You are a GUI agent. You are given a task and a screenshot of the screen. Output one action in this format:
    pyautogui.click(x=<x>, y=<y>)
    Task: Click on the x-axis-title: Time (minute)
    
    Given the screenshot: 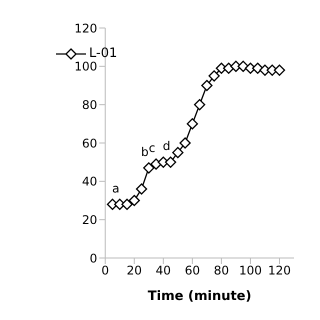 What is the action you would take?
    pyautogui.click(x=200, y=296)
    